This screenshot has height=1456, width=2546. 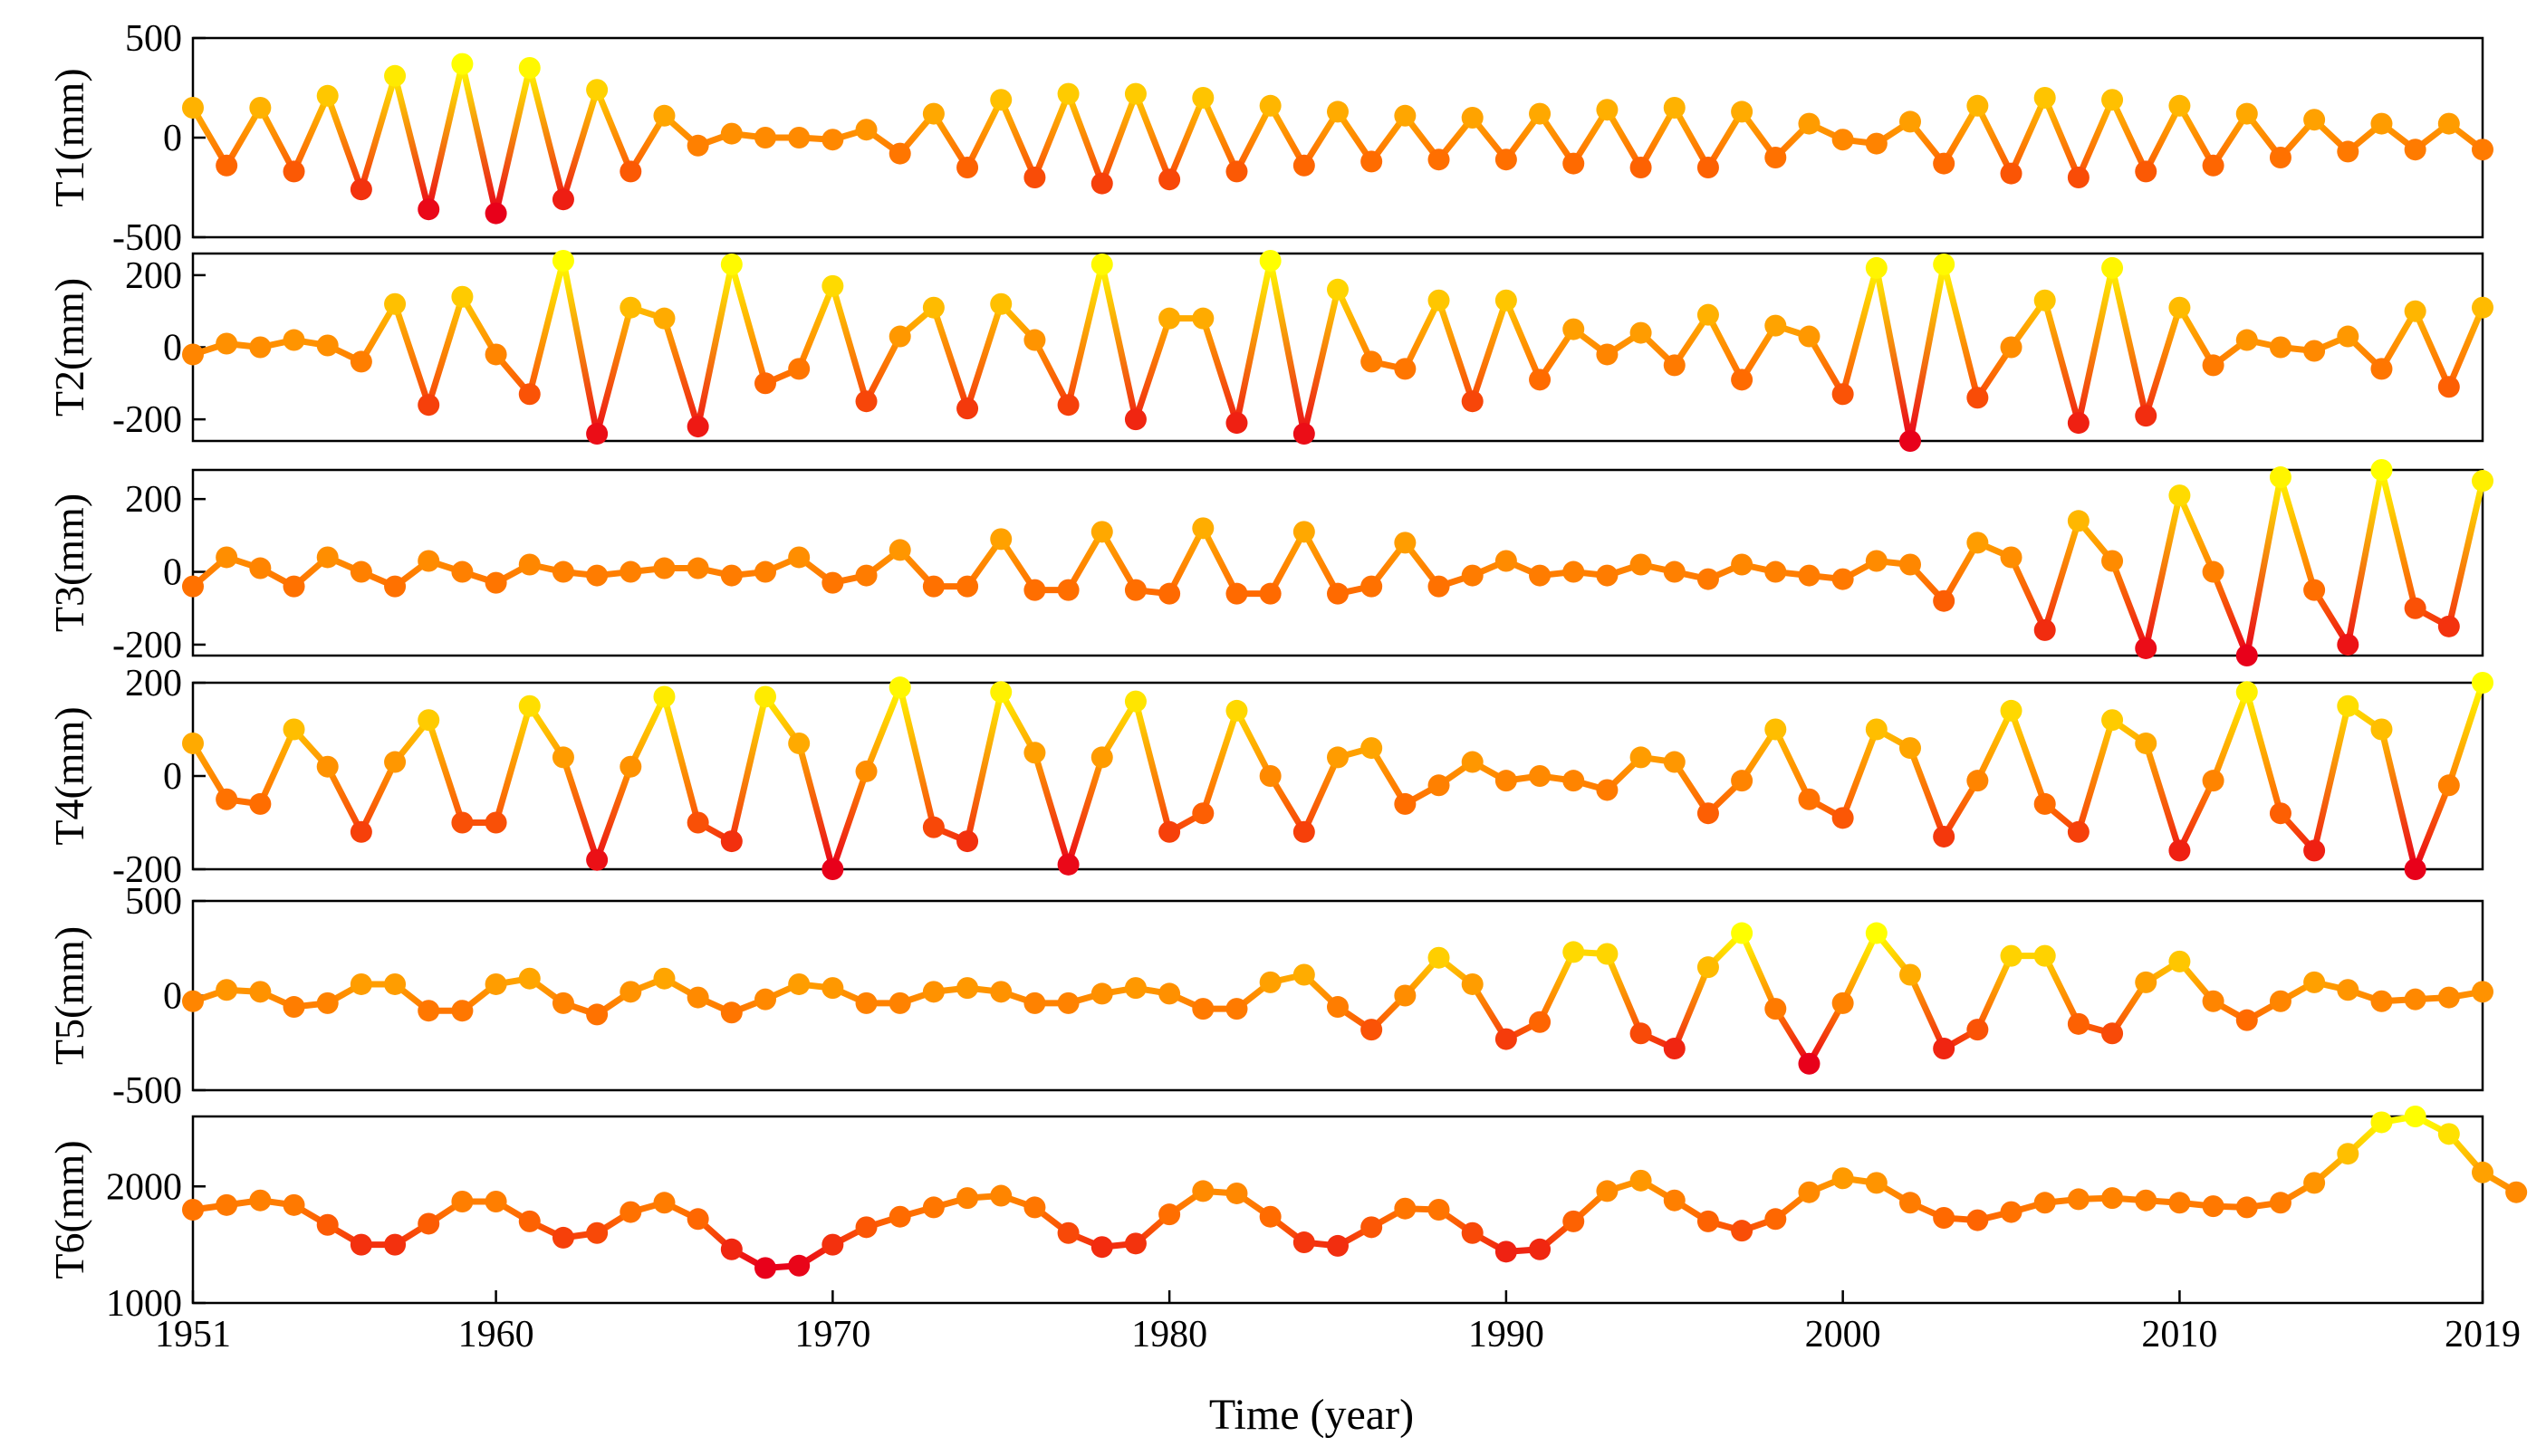 I want to click on data-point-t6-1952, so click(x=227, y=1204).